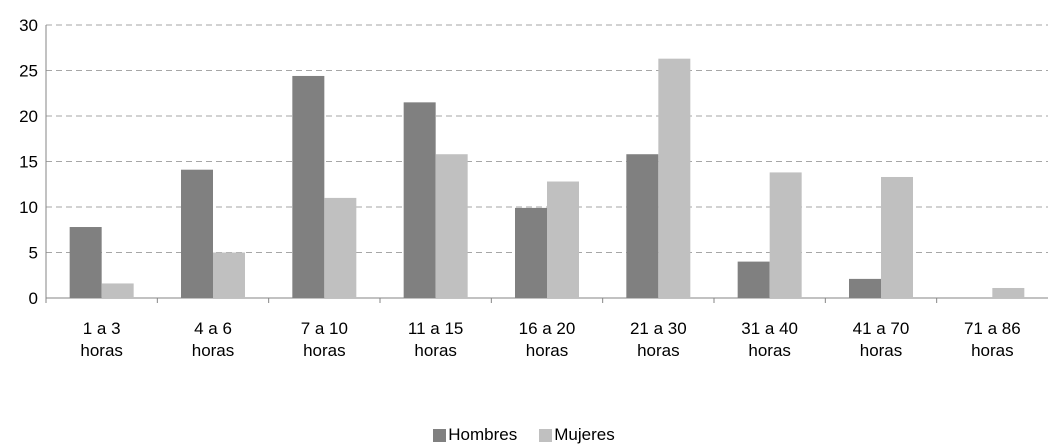 The height and width of the screenshot is (445, 1048). What do you see at coordinates (992, 328) in the screenshot?
I see `x-tick-label: 71 a 86` at bounding box center [992, 328].